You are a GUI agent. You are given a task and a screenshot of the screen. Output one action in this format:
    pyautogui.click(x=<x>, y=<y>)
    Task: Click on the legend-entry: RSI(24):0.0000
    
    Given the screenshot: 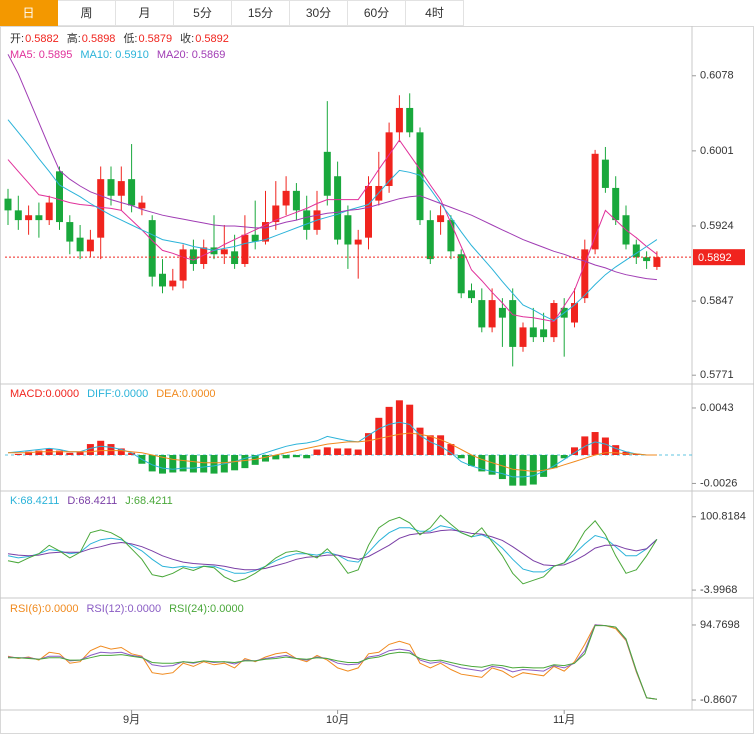 What is the action you would take?
    pyautogui.click(x=206, y=609)
    